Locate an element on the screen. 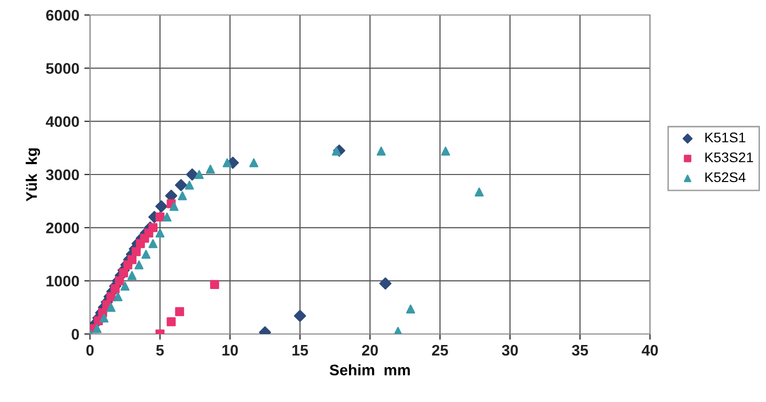 The height and width of the screenshot is (402, 766). x-tick-label: 30 is located at coordinates (510, 350).